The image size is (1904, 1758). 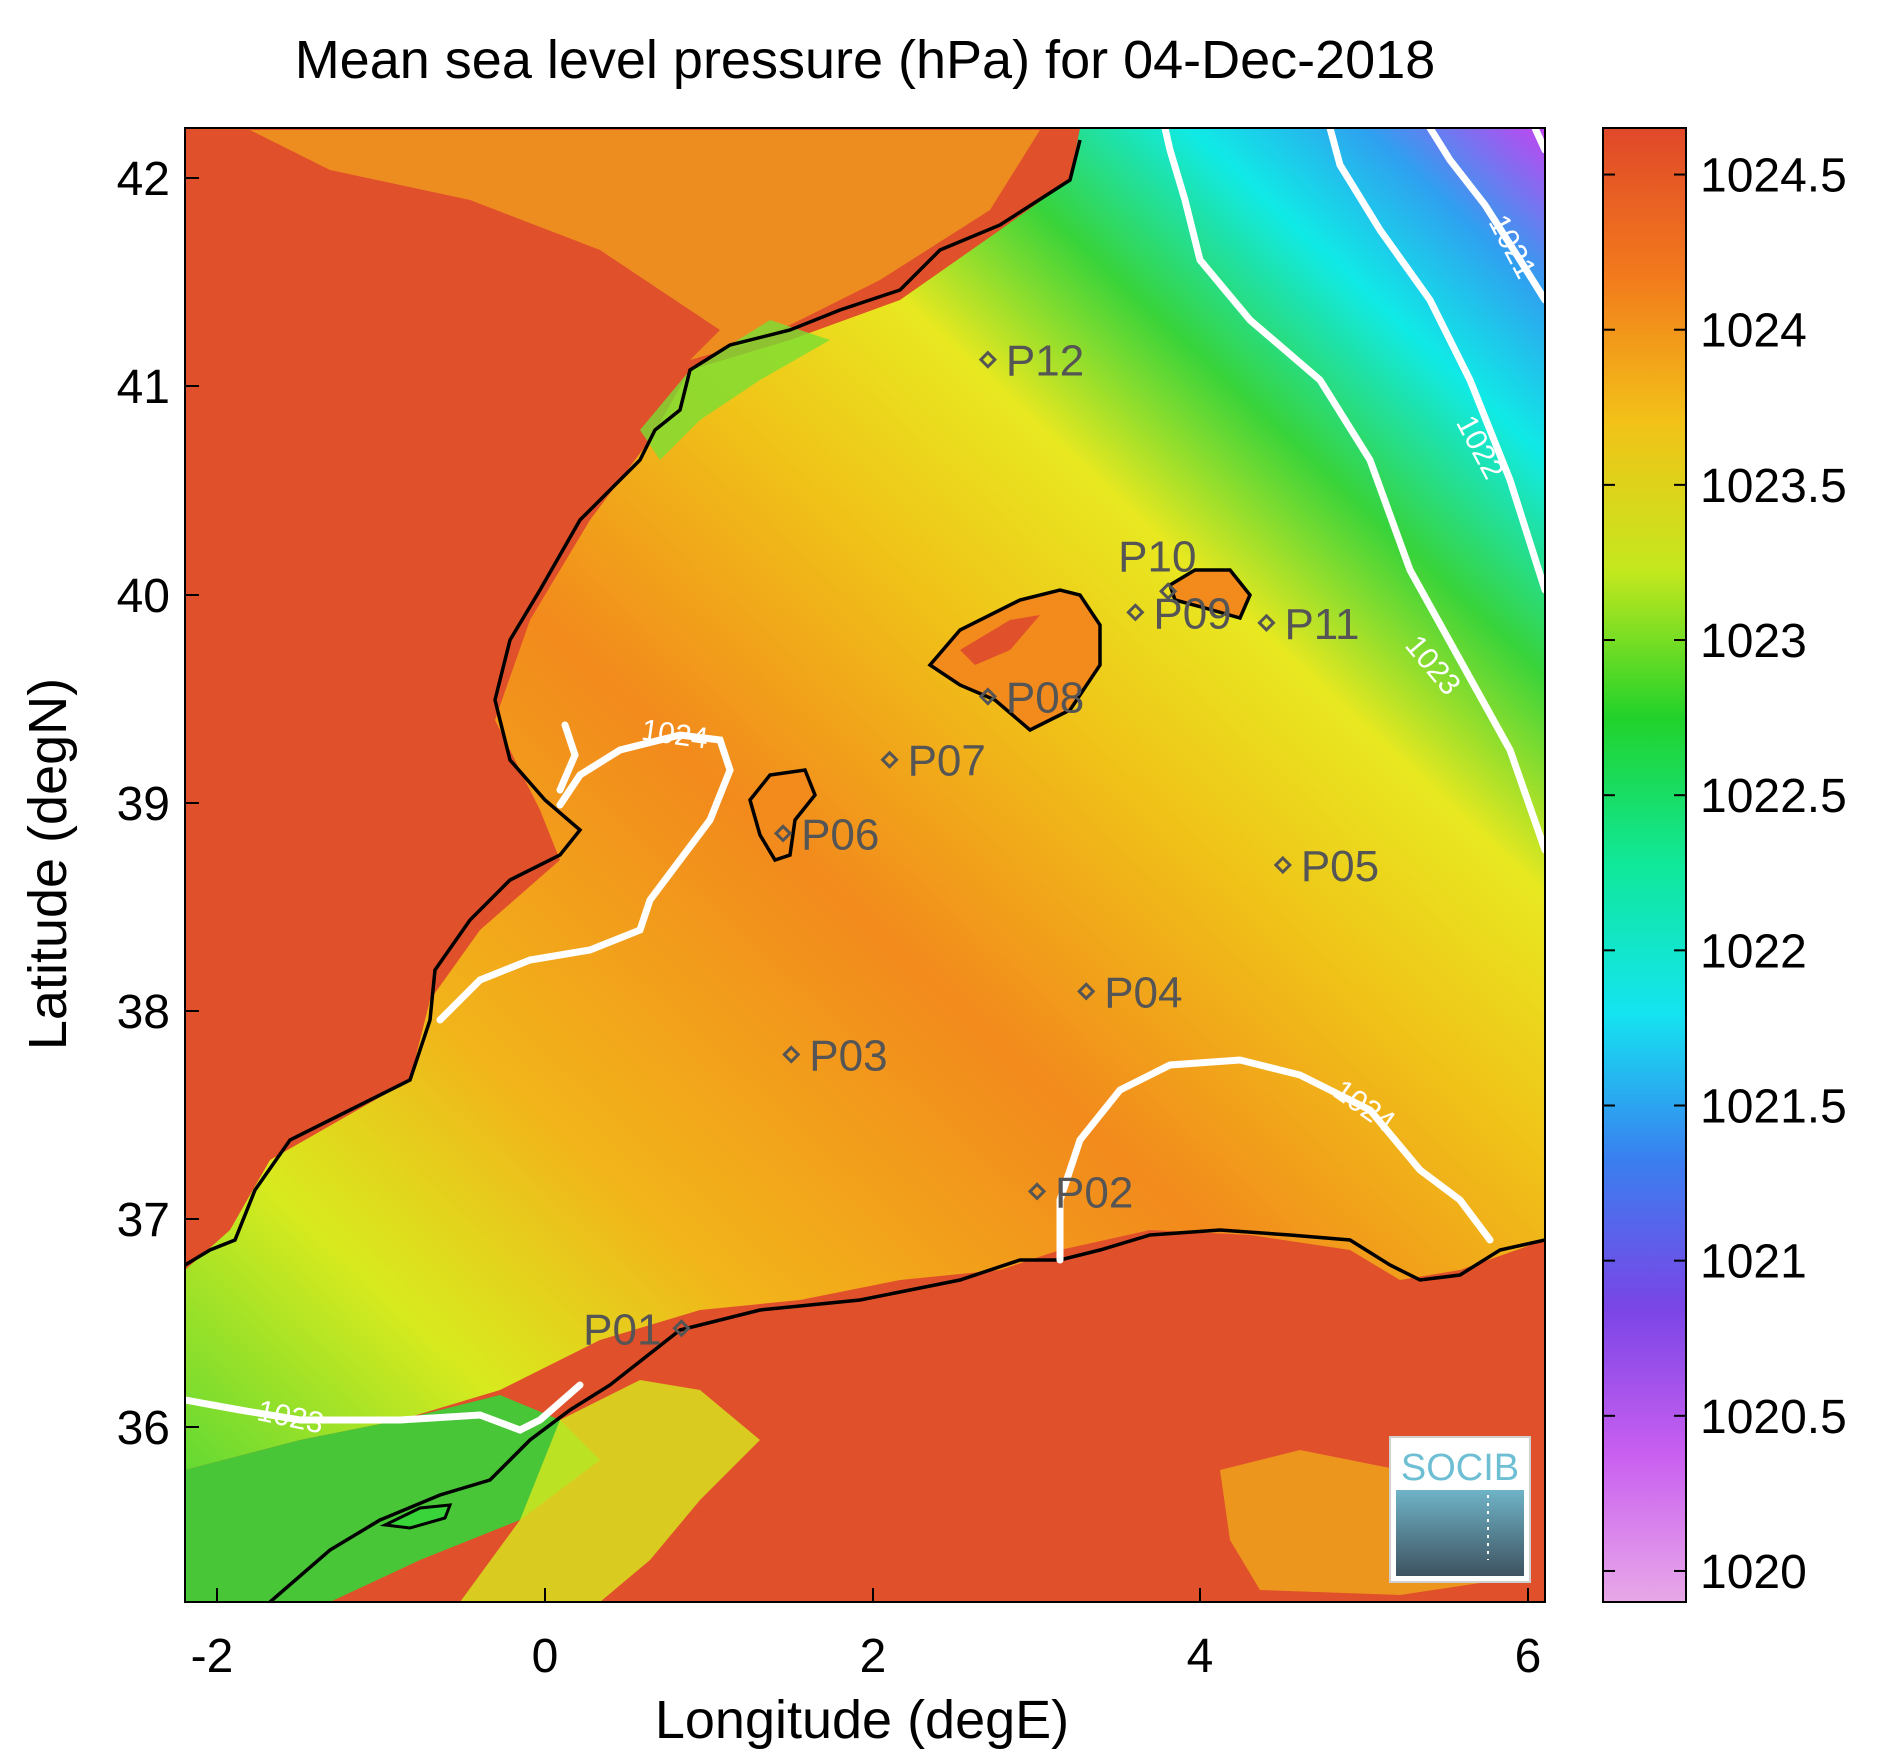 I want to click on x-tick-label: -2, so click(x=212, y=1656).